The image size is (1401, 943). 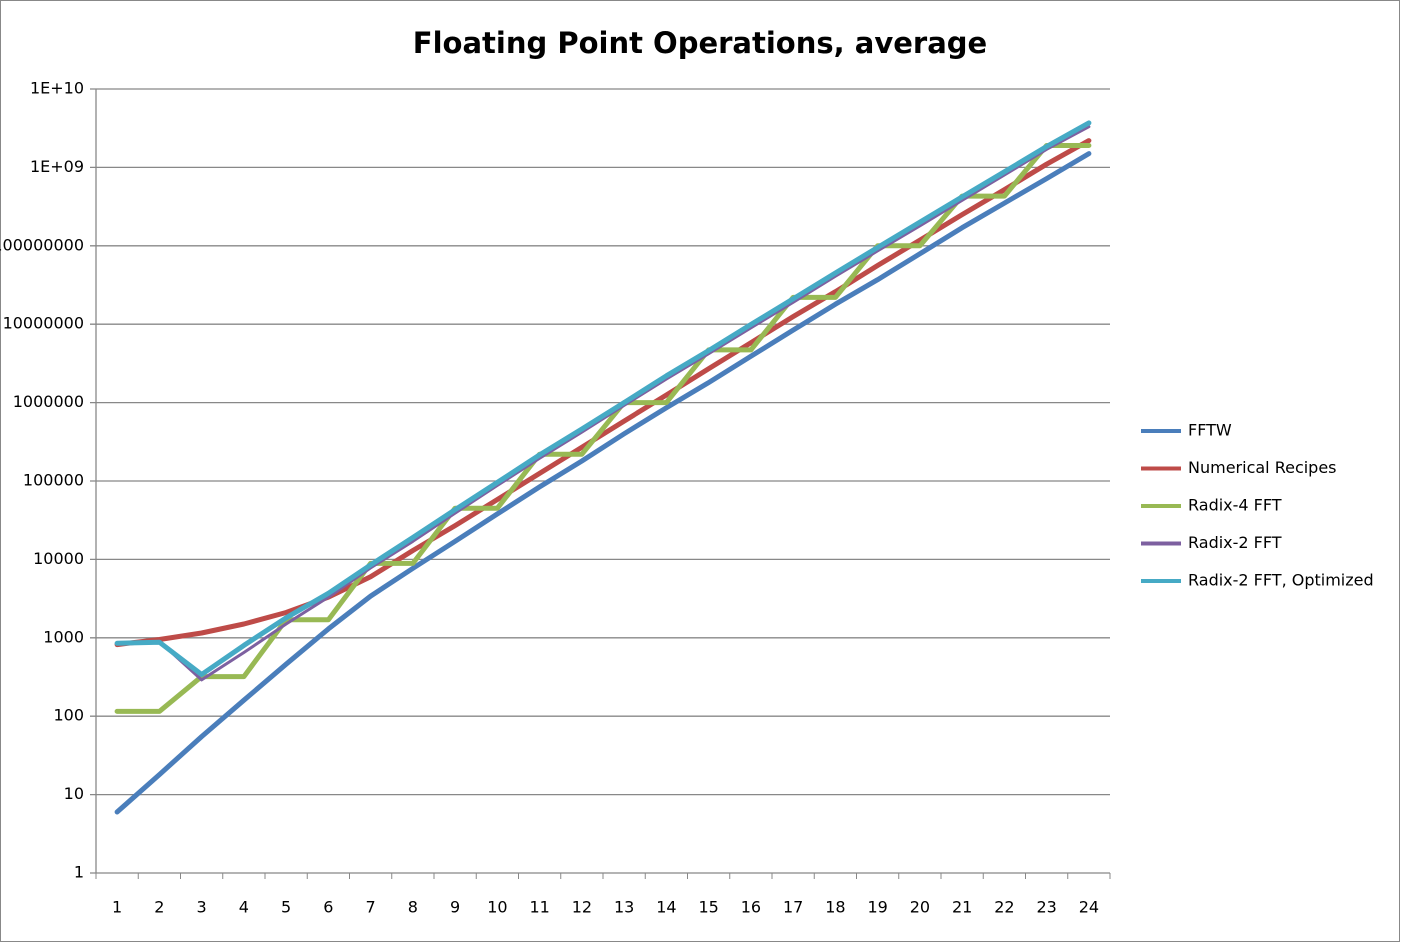 I want to click on y-tick-label: 10000000, so click(x=43, y=323).